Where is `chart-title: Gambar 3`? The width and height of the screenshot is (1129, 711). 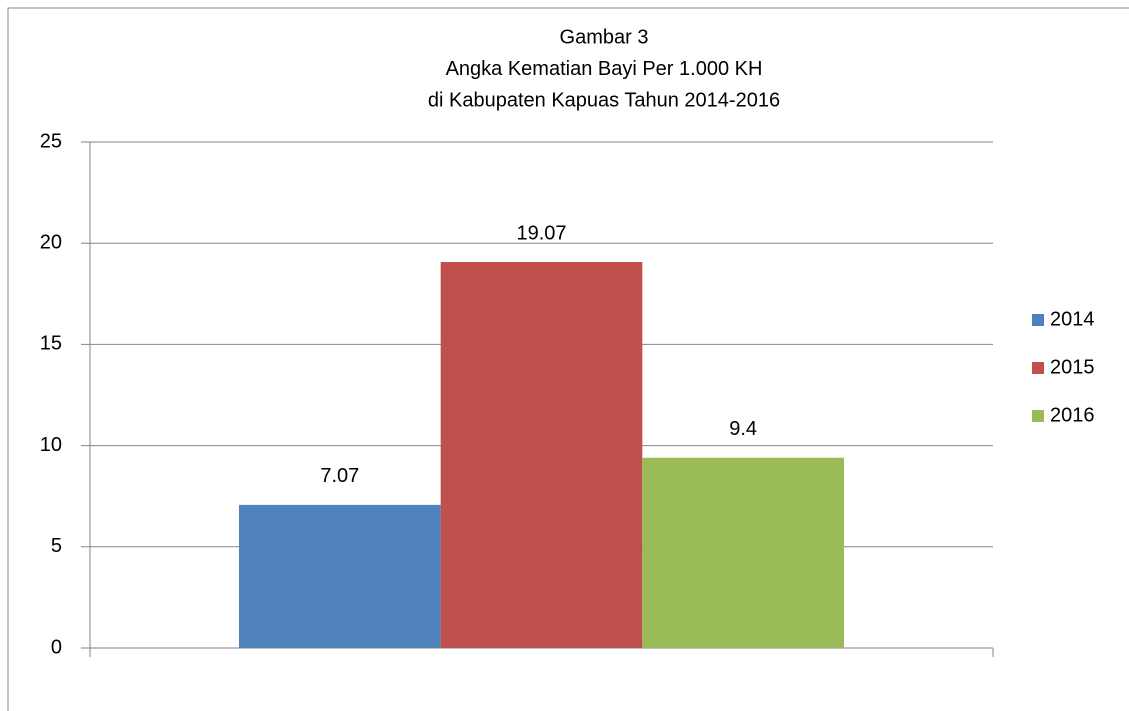 chart-title: Gambar 3 is located at coordinates (604, 37).